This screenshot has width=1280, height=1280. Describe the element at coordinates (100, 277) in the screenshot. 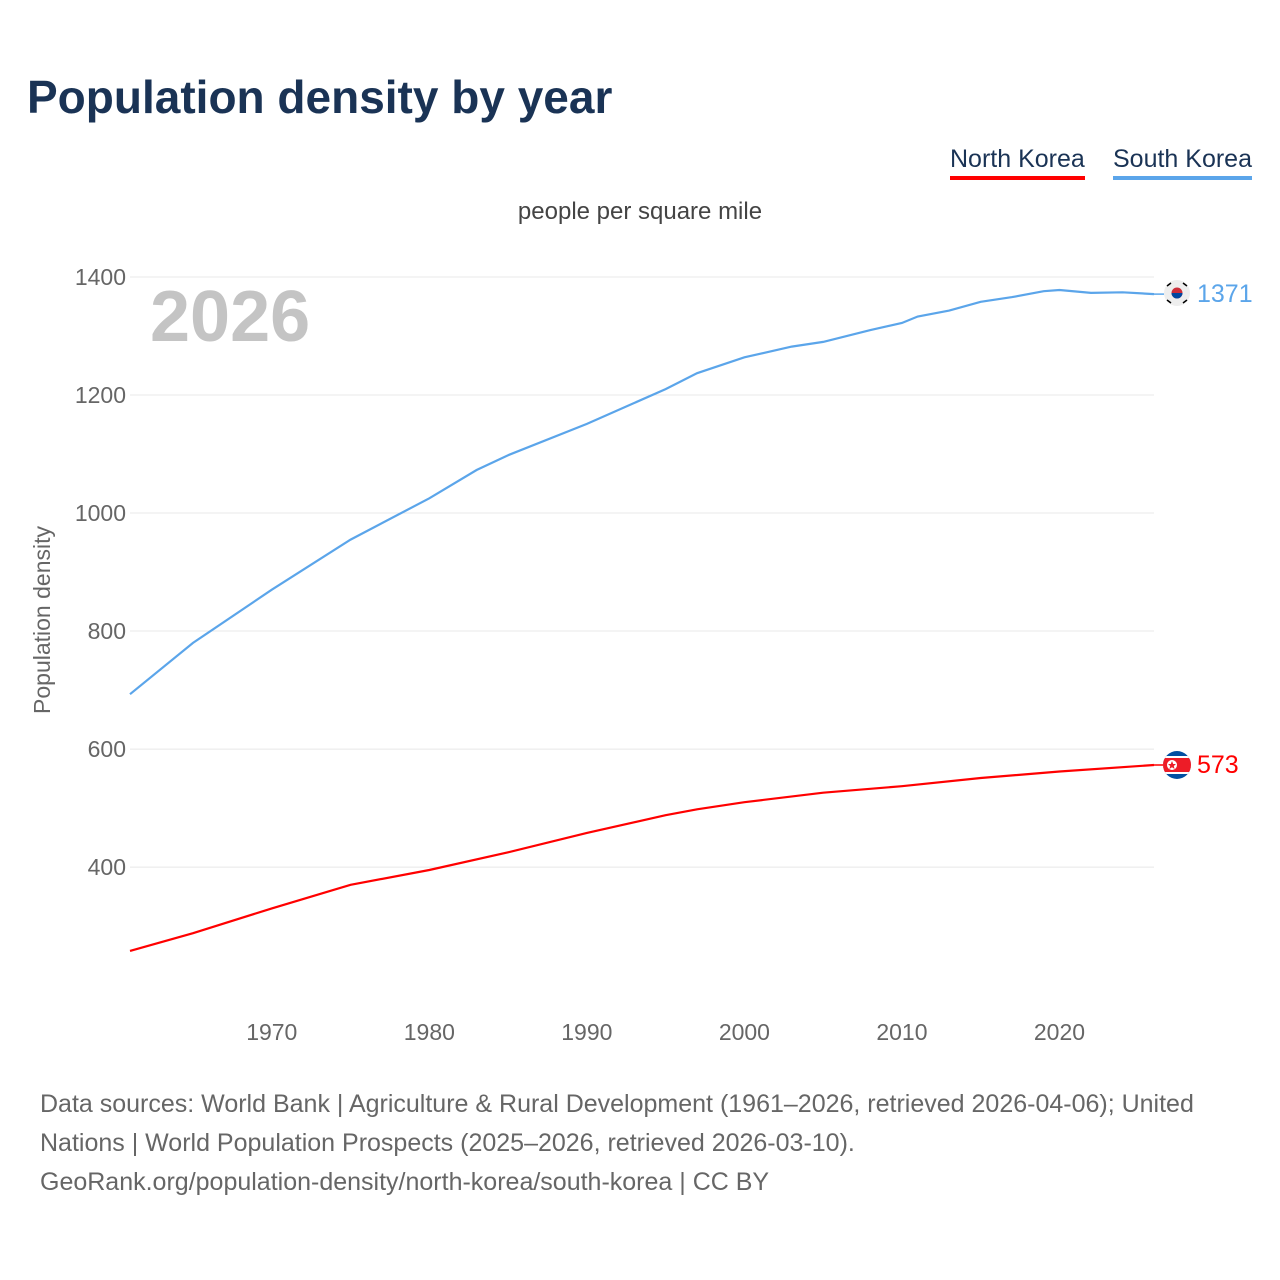

I see `y-tick-label: 1400` at that location.